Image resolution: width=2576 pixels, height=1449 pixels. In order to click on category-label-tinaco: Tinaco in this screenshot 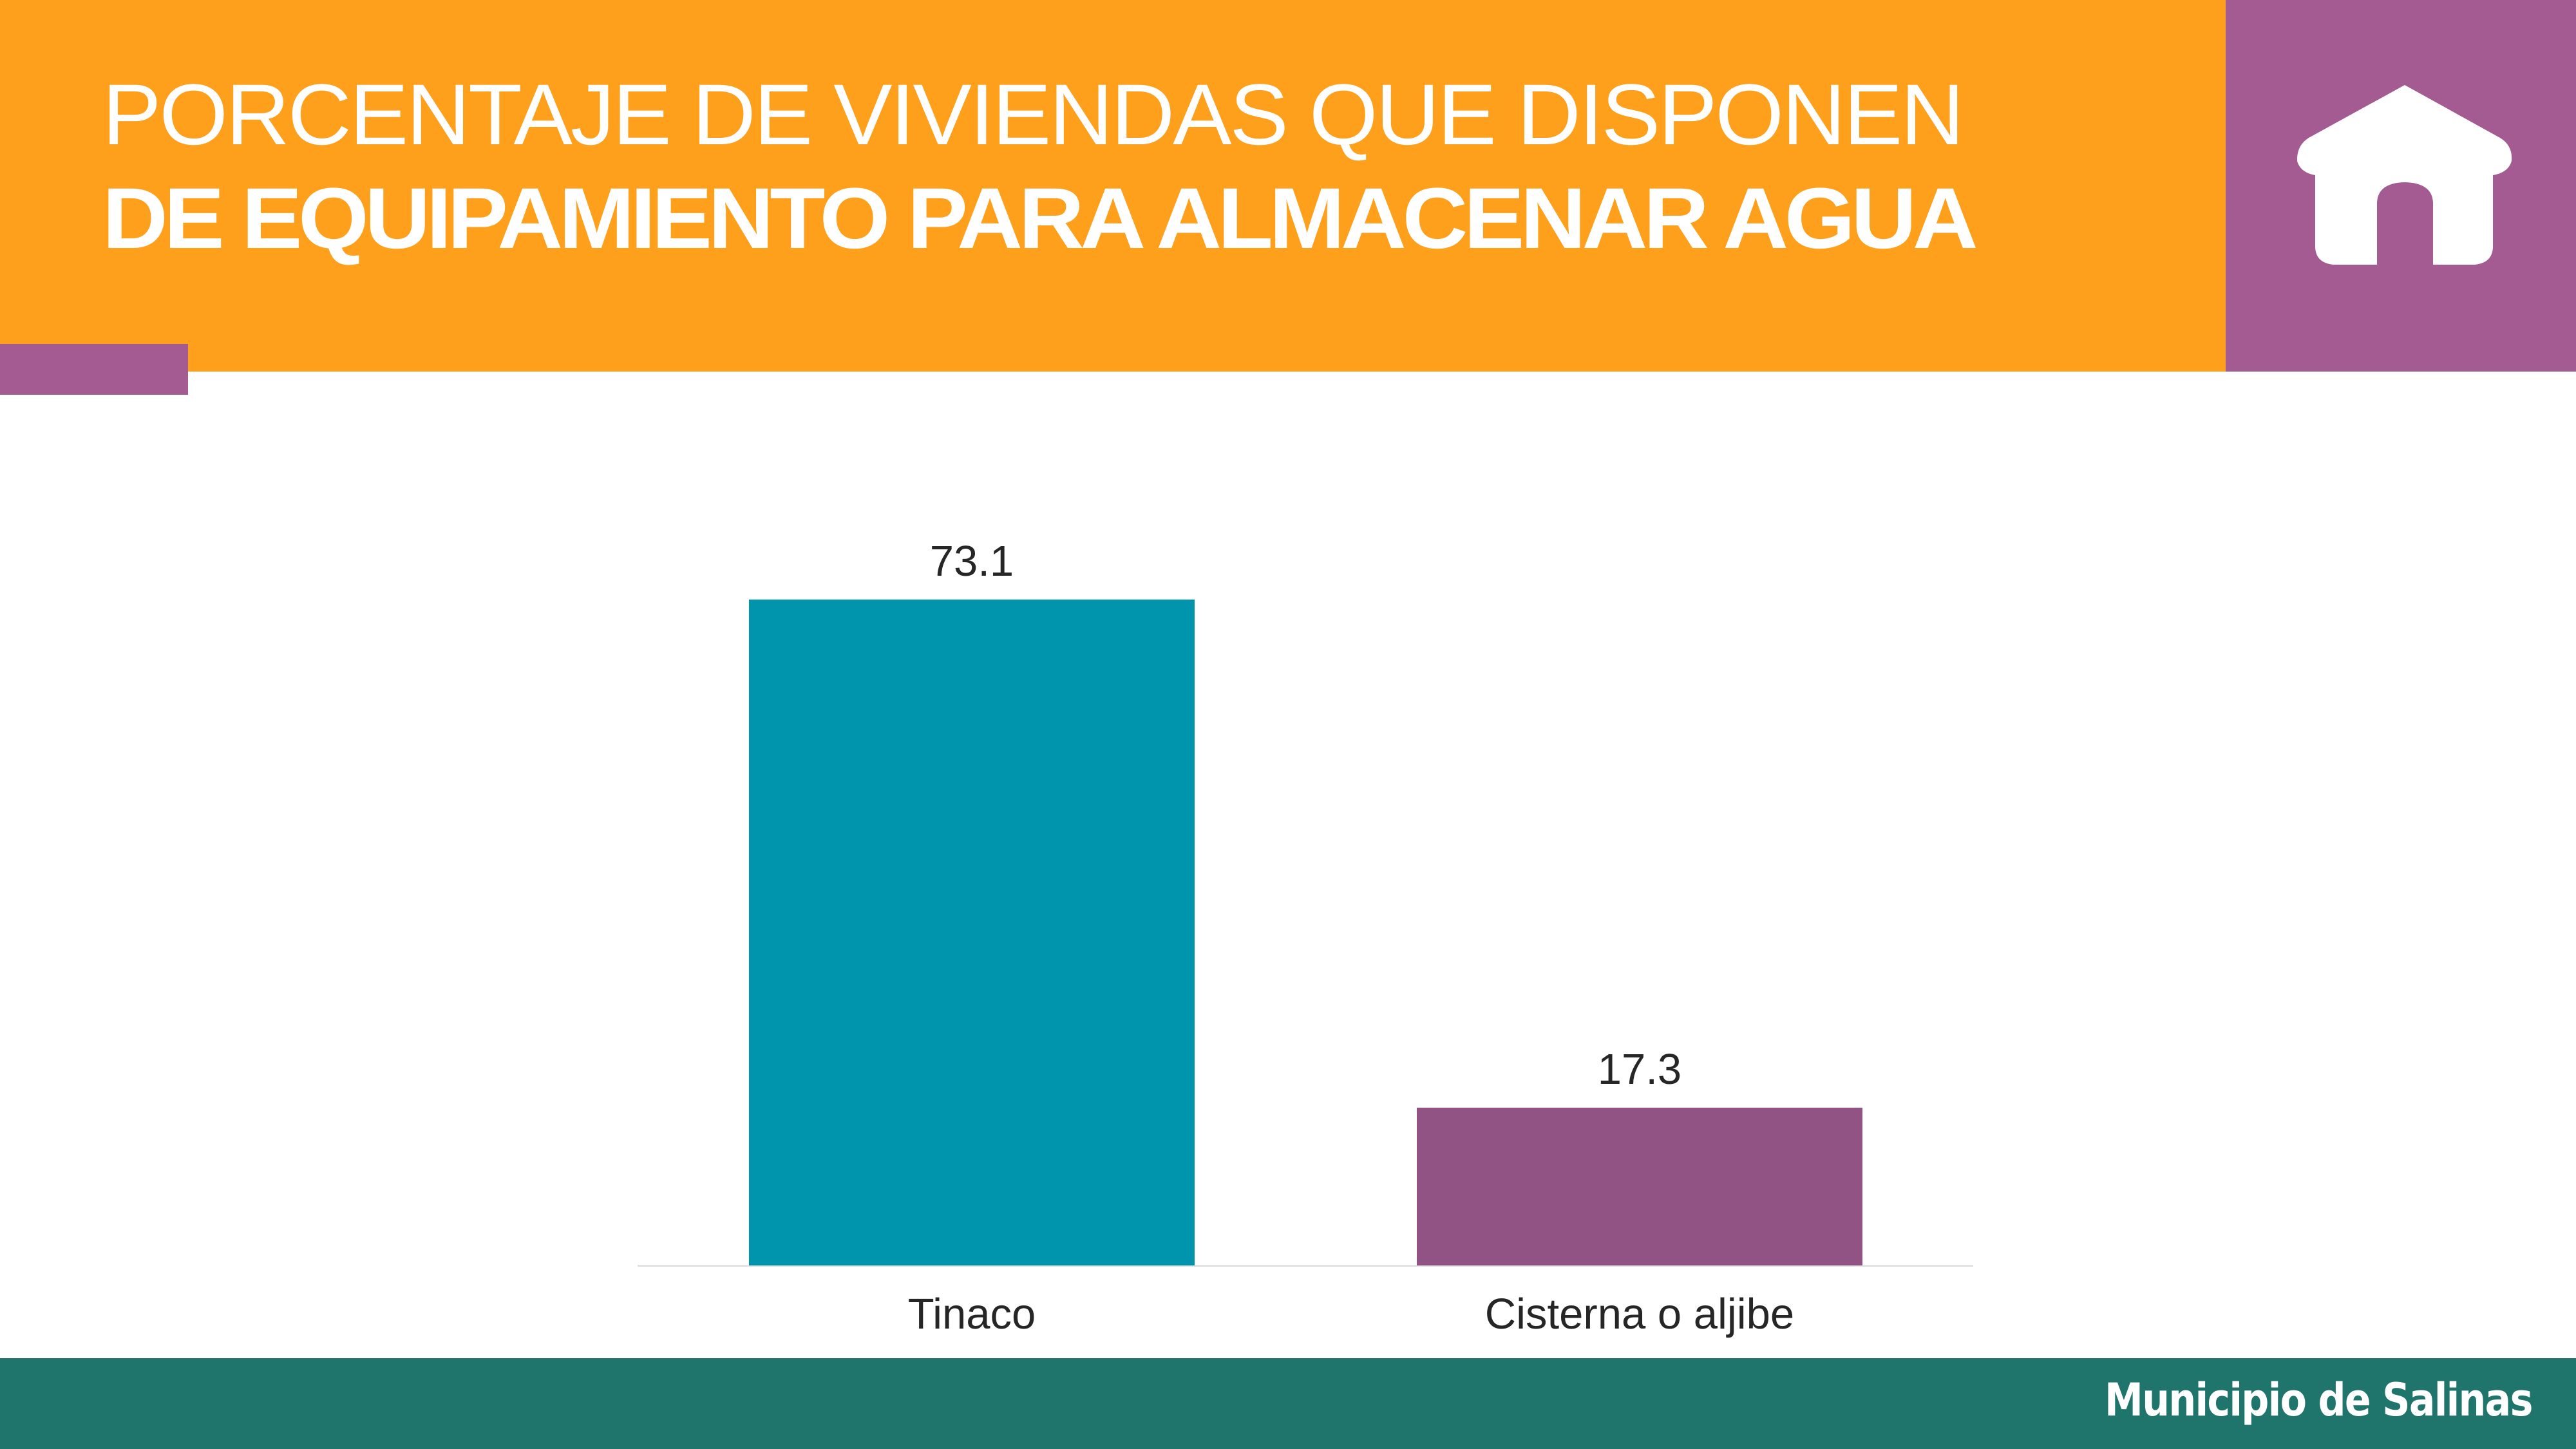, I will do `click(972, 1314)`.